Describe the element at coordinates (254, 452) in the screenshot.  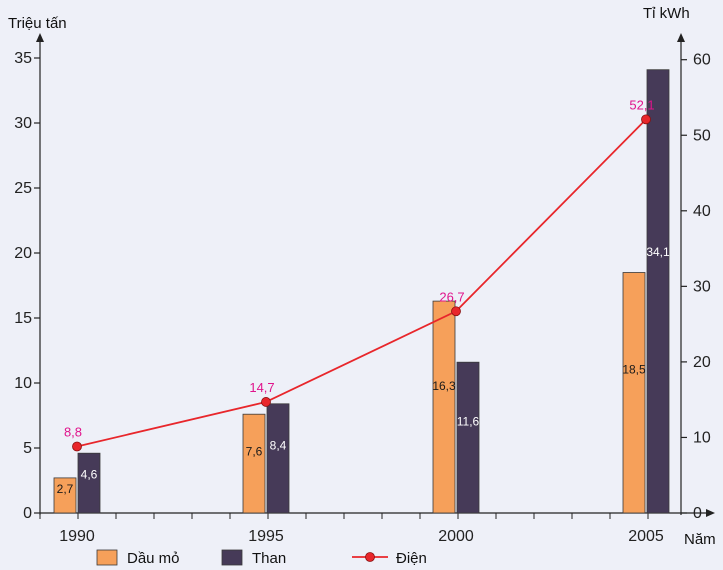
I see `bar-value-label: 7,6` at that location.